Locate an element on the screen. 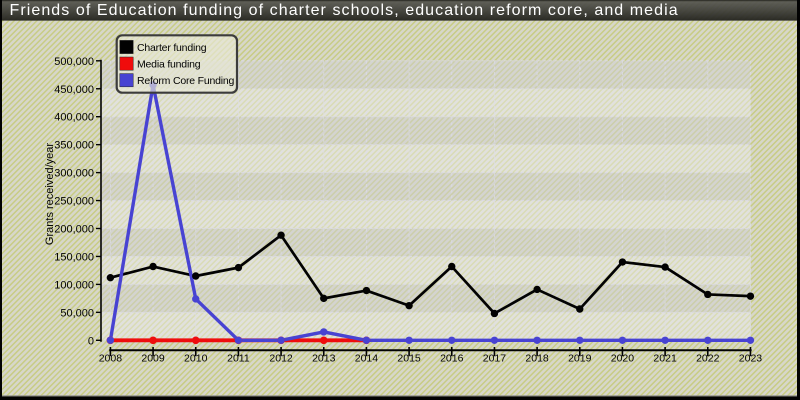 Image resolution: width=800 pixels, height=400 pixels. svg-text: 100,000 is located at coordinates (74, 285).